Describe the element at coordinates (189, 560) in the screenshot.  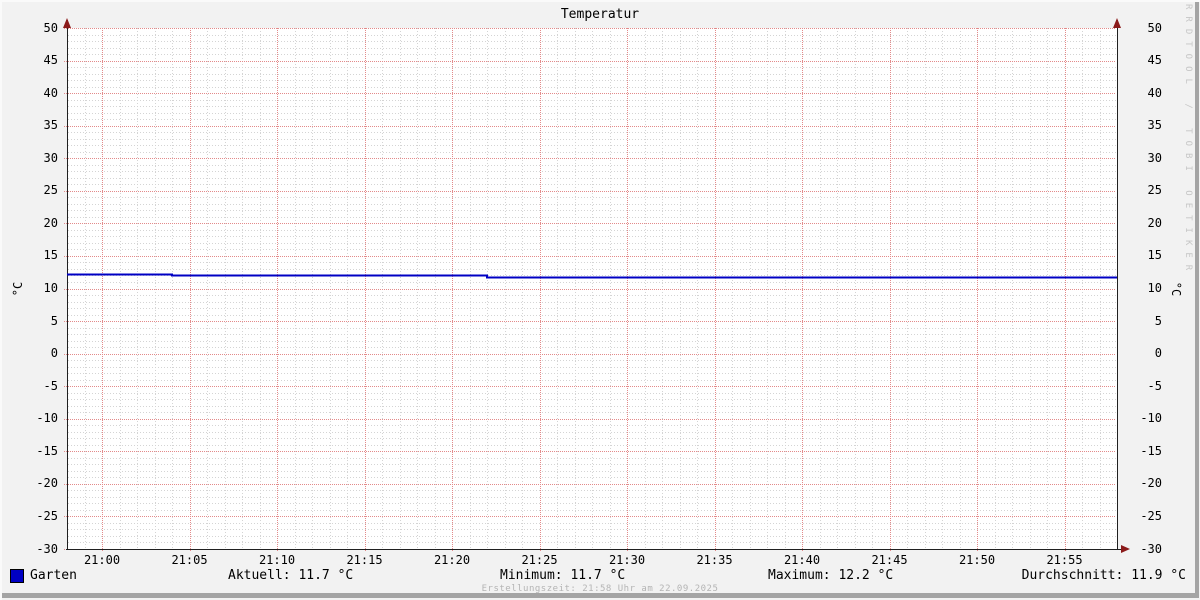
I see `x-tick-label: 21:05` at that location.